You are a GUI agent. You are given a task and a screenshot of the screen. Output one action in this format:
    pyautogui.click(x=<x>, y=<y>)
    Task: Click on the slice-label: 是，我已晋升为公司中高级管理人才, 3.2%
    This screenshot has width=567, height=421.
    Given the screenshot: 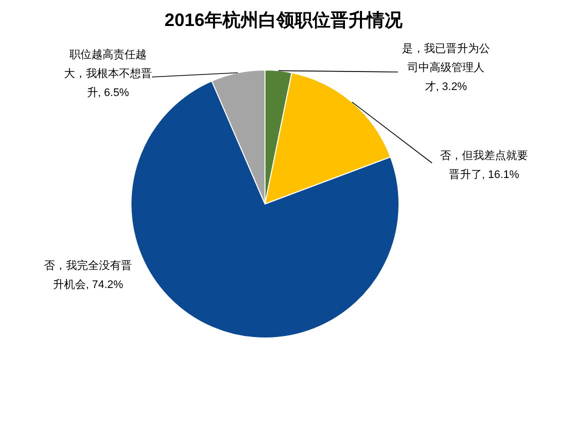 What is the action you would take?
    pyautogui.click(x=446, y=68)
    